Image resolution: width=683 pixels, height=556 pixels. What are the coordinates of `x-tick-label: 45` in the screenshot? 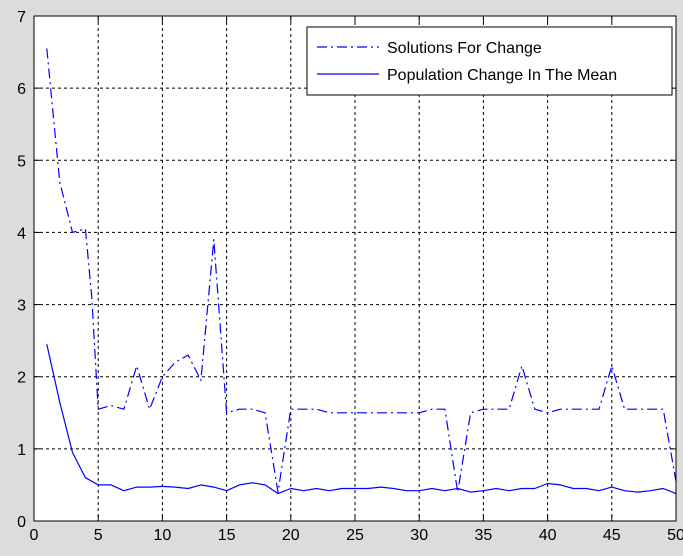 It's located at (612, 535).